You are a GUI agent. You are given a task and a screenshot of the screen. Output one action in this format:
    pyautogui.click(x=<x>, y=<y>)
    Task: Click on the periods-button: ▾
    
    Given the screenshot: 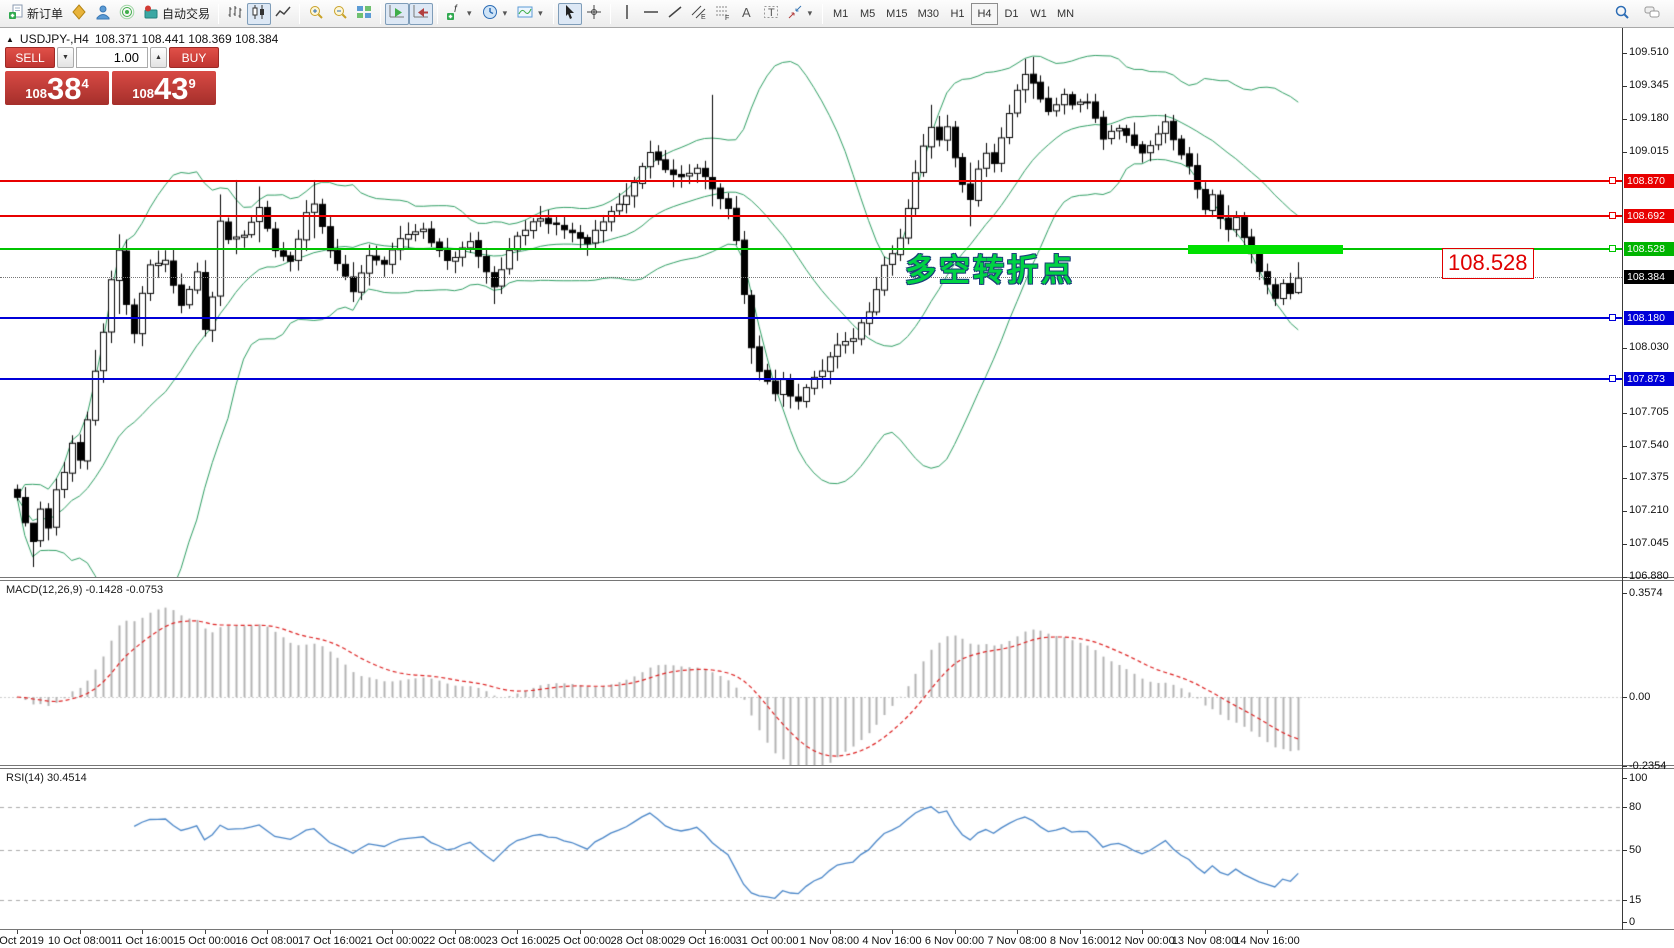 What is the action you would take?
    pyautogui.click(x=496, y=14)
    